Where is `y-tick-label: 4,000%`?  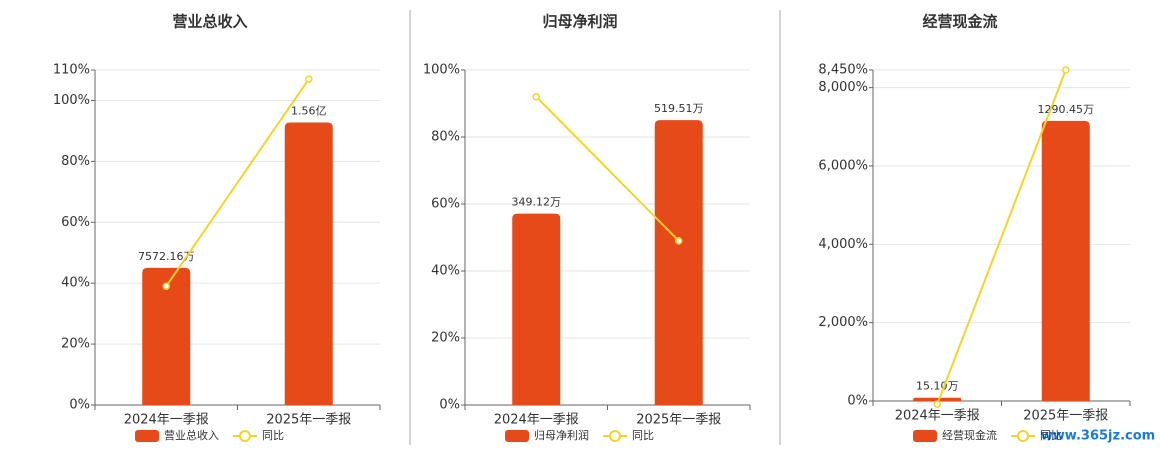
y-tick-label: 4,000% is located at coordinates (843, 244).